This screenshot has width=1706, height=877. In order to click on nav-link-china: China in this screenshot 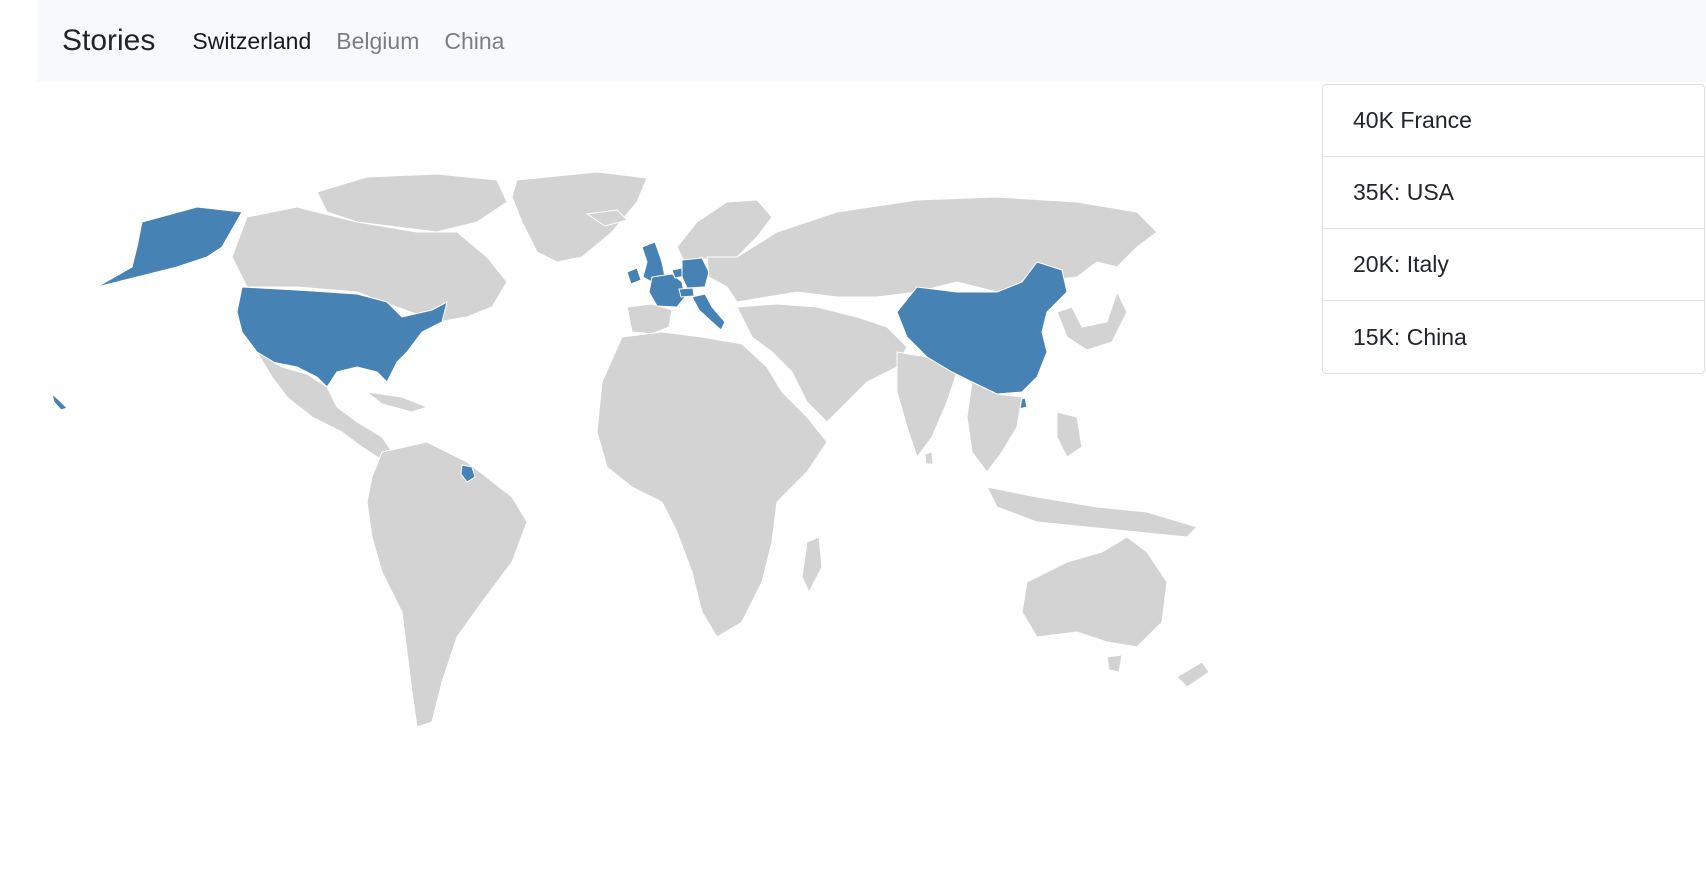, I will do `click(474, 40)`.